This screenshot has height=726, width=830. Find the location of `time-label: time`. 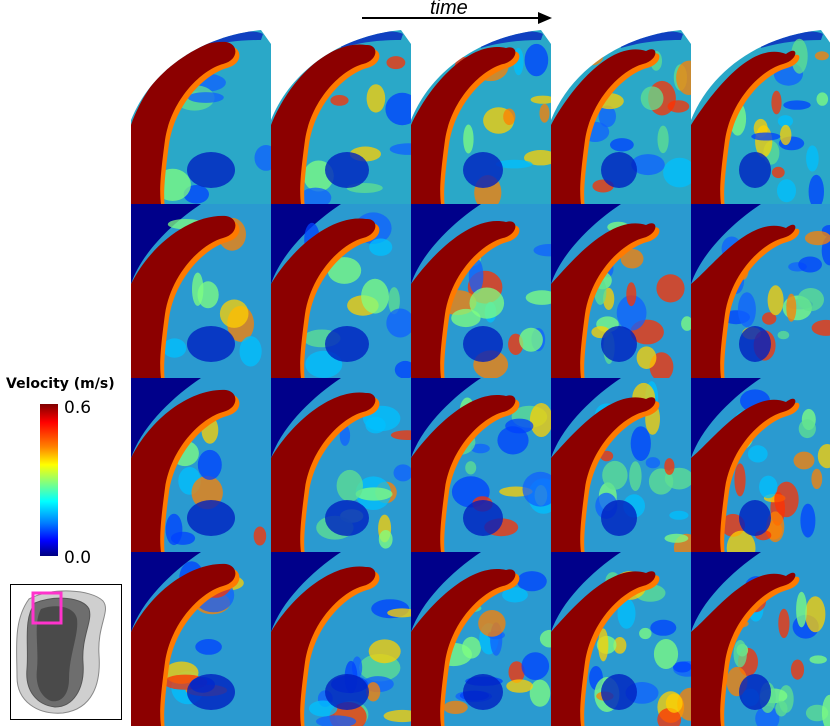

time-label: time is located at coordinates (449, 9).